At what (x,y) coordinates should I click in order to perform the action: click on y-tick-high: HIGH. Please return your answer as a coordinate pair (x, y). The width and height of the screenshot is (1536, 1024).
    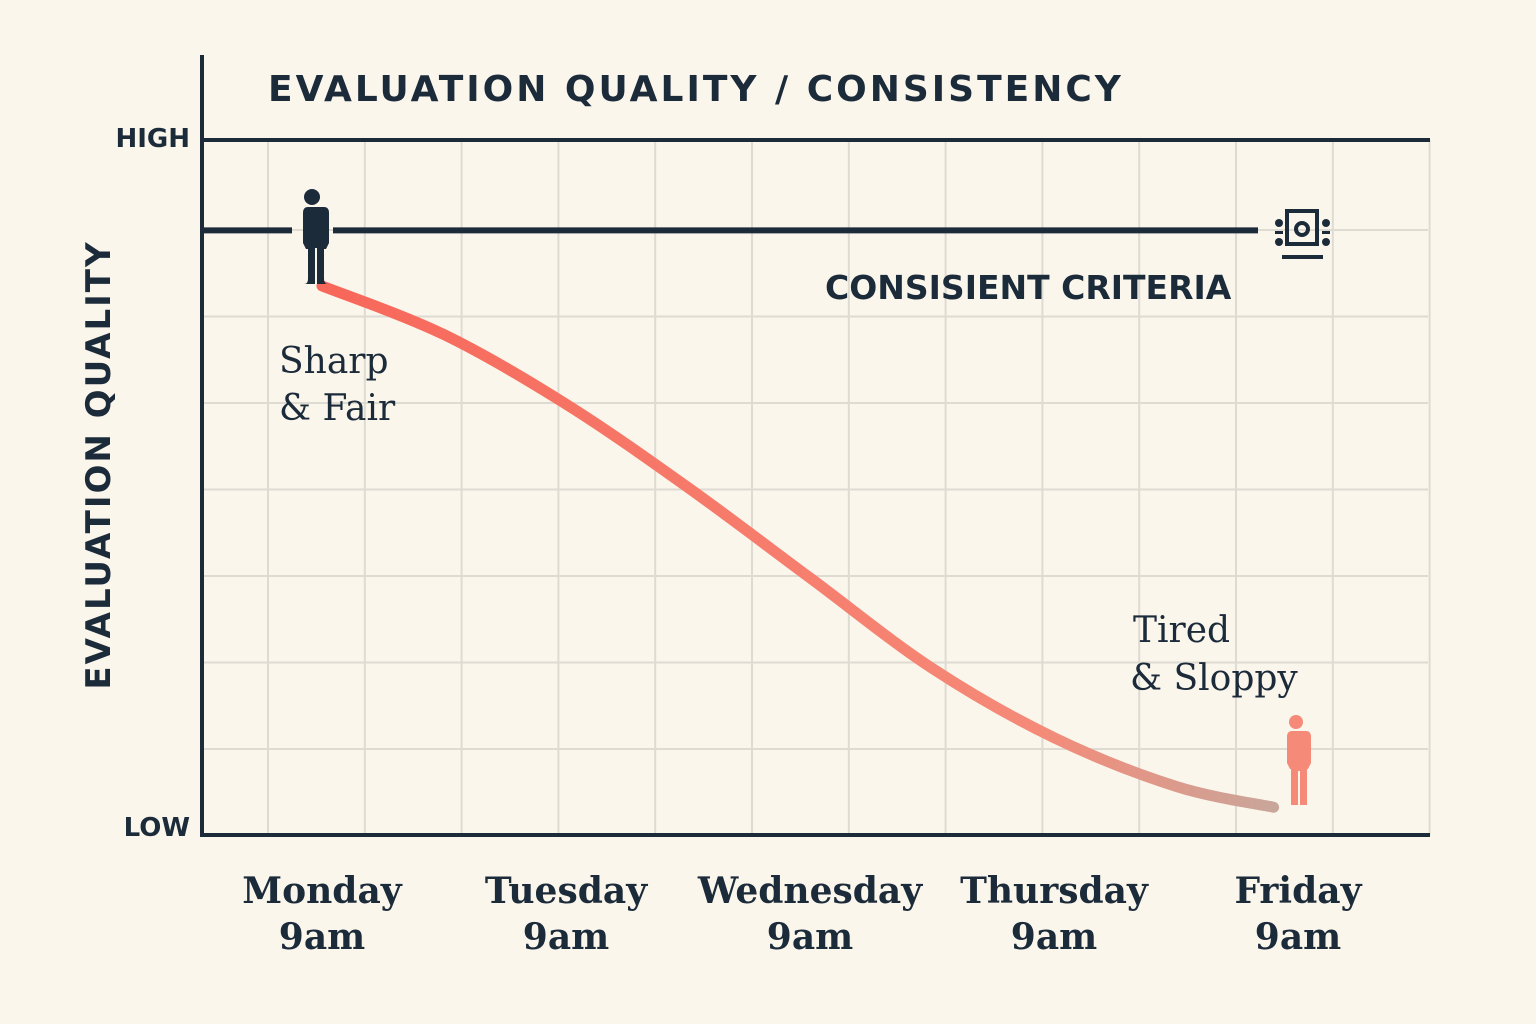
    Looking at the image, I should click on (152, 139).